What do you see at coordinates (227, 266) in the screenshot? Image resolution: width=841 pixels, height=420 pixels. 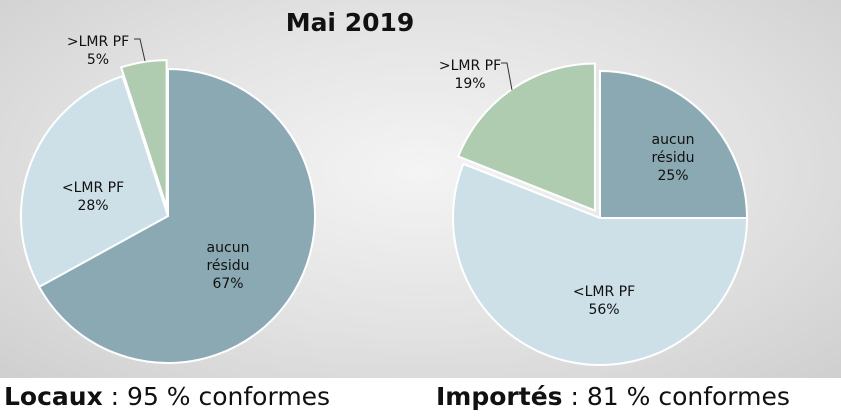 I see `slice-label: aucun résidu 67%` at bounding box center [227, 266].